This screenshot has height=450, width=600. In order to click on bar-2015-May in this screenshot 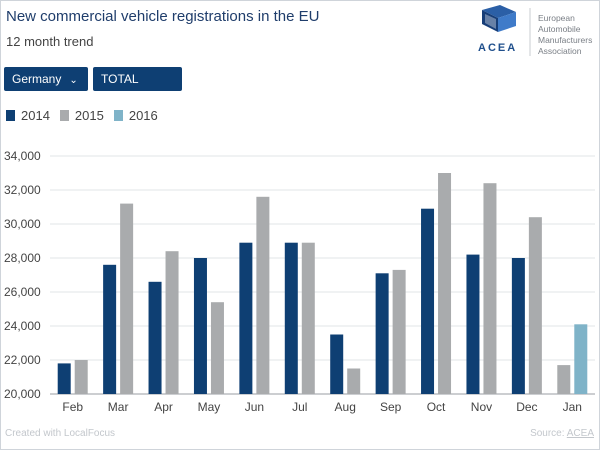, I will do `click(217, 348)`.